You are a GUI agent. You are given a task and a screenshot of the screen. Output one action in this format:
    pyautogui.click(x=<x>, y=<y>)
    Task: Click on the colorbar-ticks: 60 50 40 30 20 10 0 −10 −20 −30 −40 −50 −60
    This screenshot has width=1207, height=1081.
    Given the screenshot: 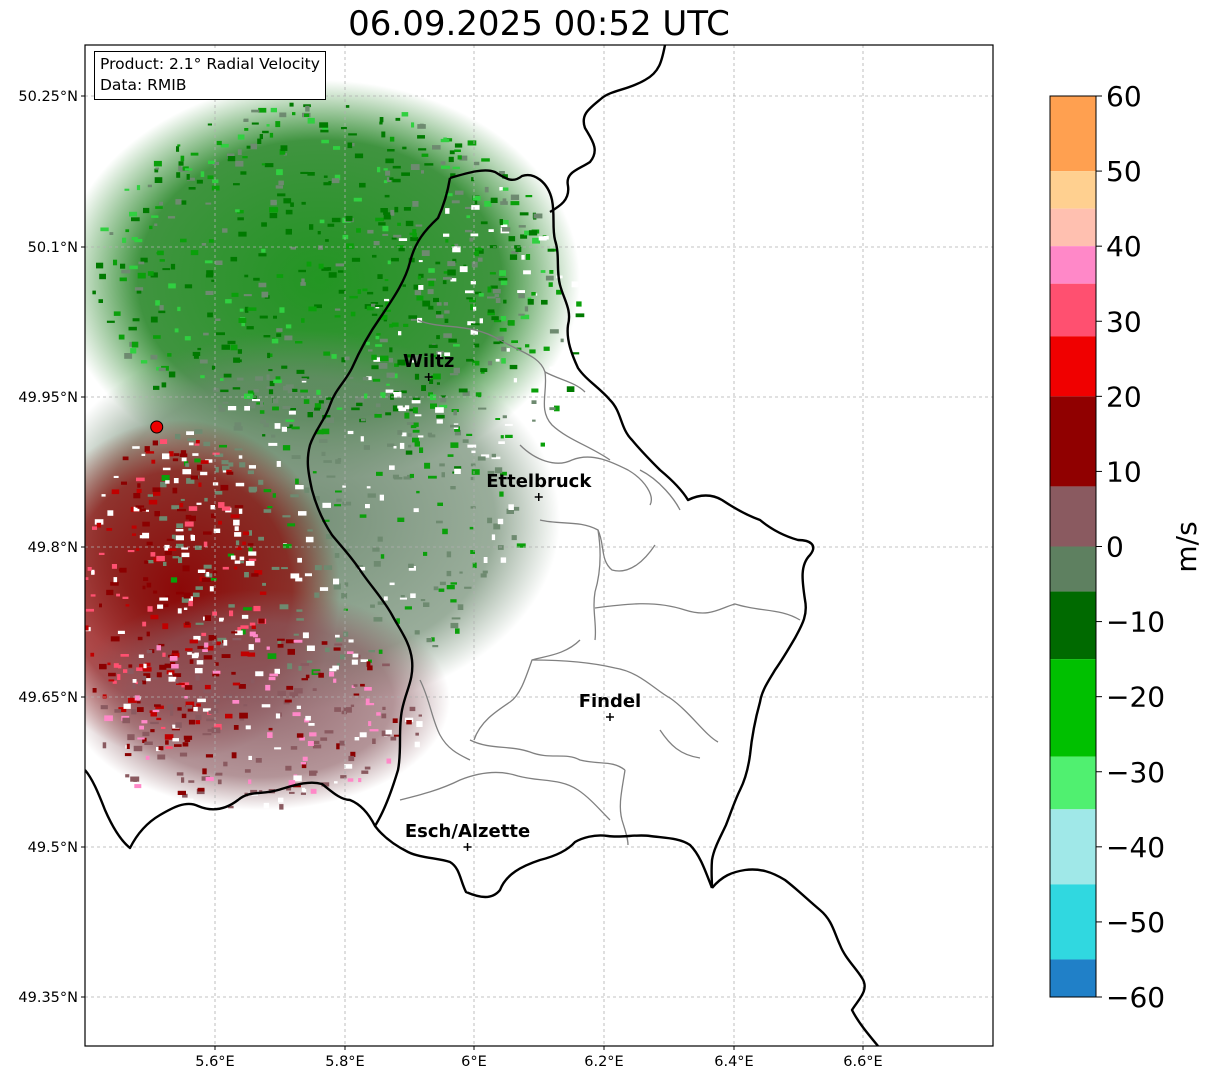 What is the action you would take?
    pyautogui.click(x=1130, y=547)
    